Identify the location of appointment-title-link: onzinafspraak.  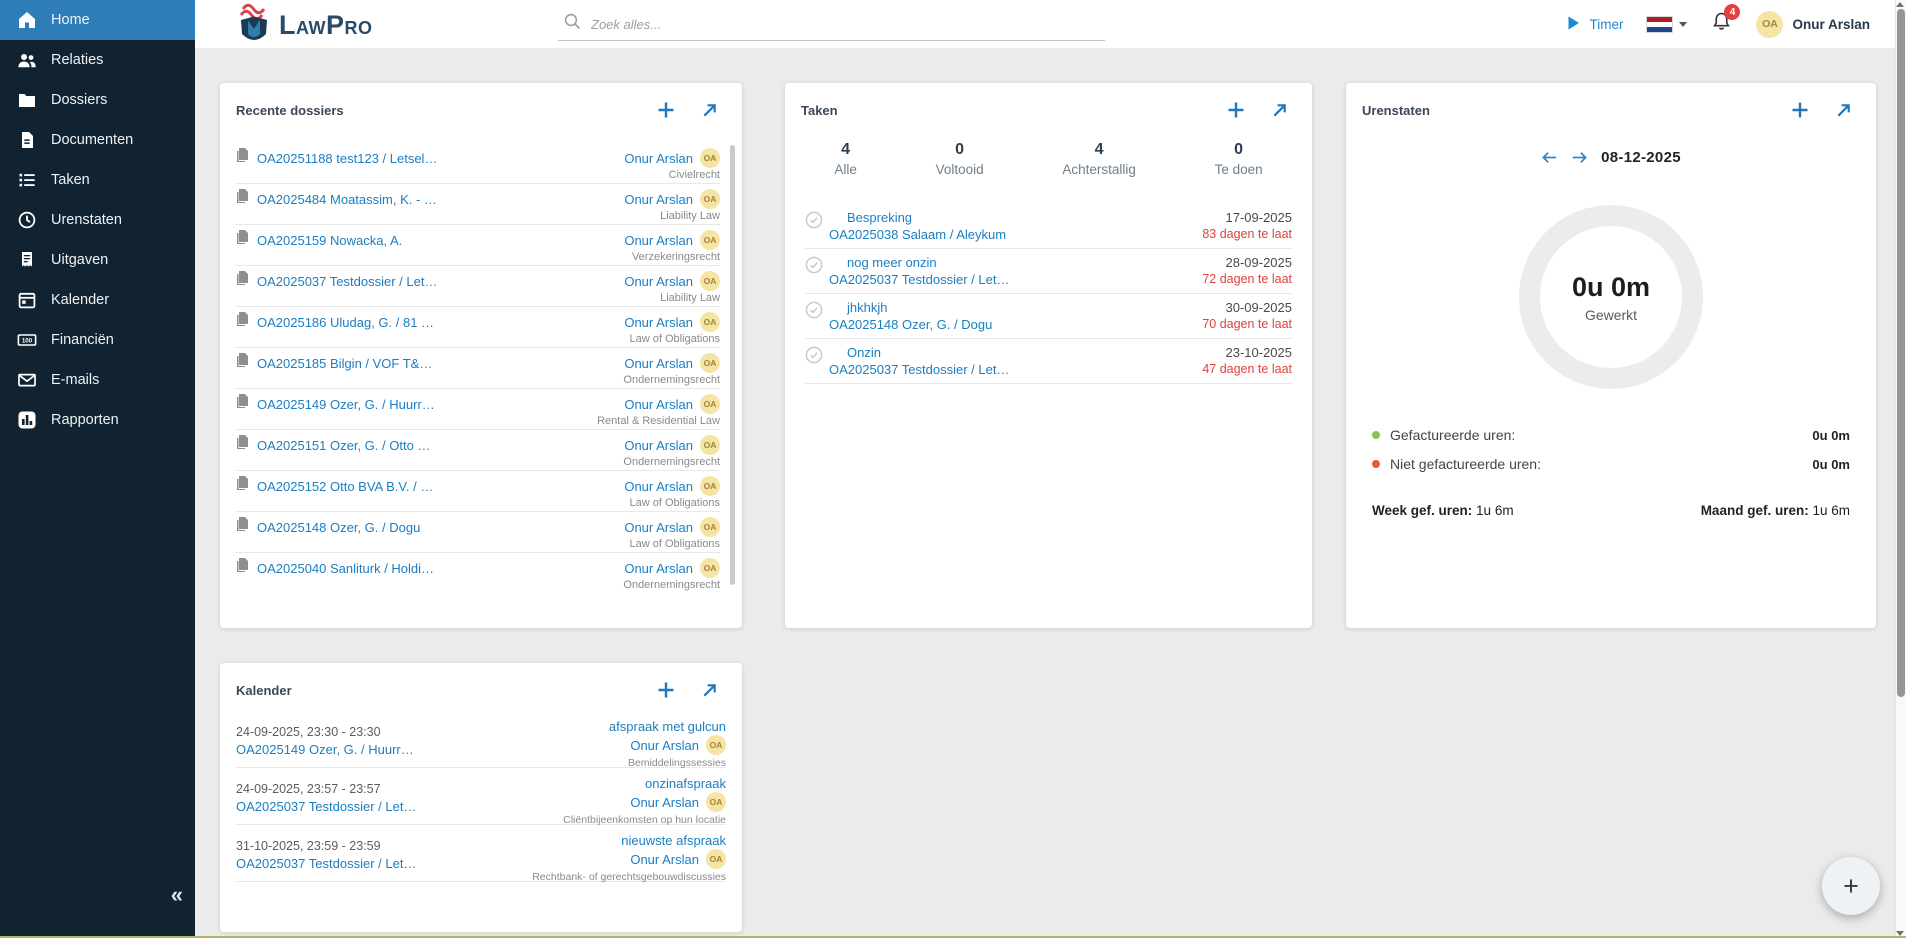
(685, 783).